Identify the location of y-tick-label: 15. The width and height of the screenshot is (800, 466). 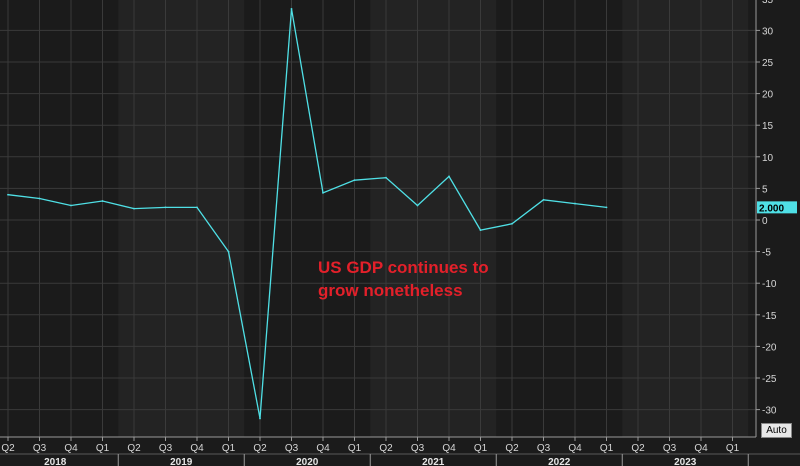
(768, 126).